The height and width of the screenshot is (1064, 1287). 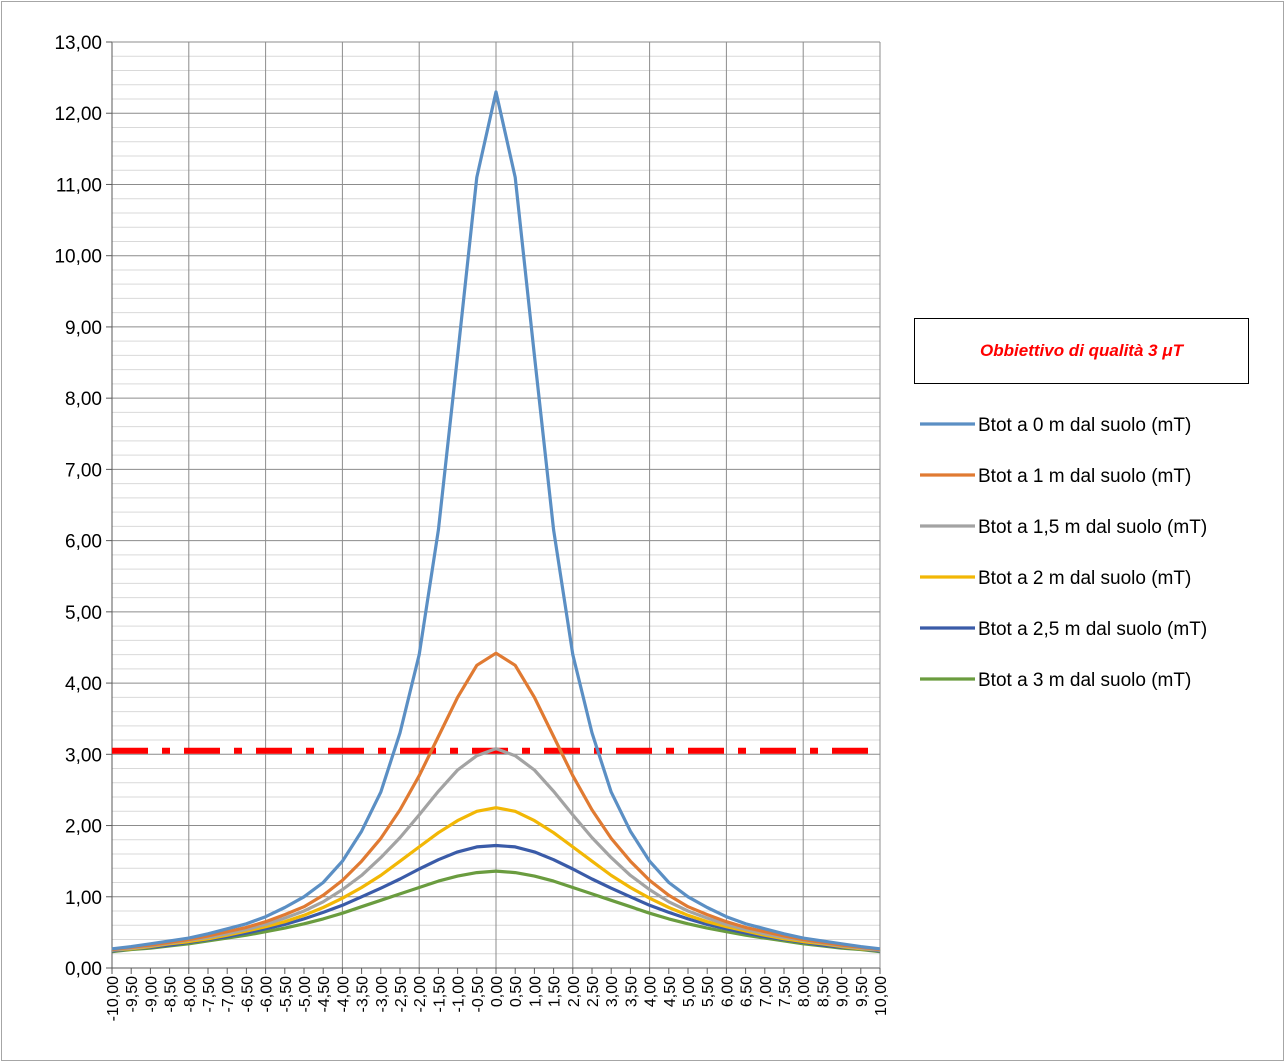 I want to click on x-tick-label: 10,00, so click(x=881, y=996).